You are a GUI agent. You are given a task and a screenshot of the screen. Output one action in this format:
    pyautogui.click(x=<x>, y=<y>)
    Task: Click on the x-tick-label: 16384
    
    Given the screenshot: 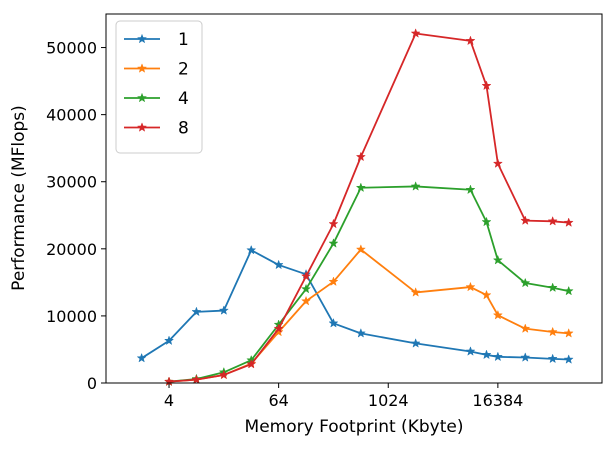 What is the action you would take?
    pyautogui.click(x=497, y=400)
    